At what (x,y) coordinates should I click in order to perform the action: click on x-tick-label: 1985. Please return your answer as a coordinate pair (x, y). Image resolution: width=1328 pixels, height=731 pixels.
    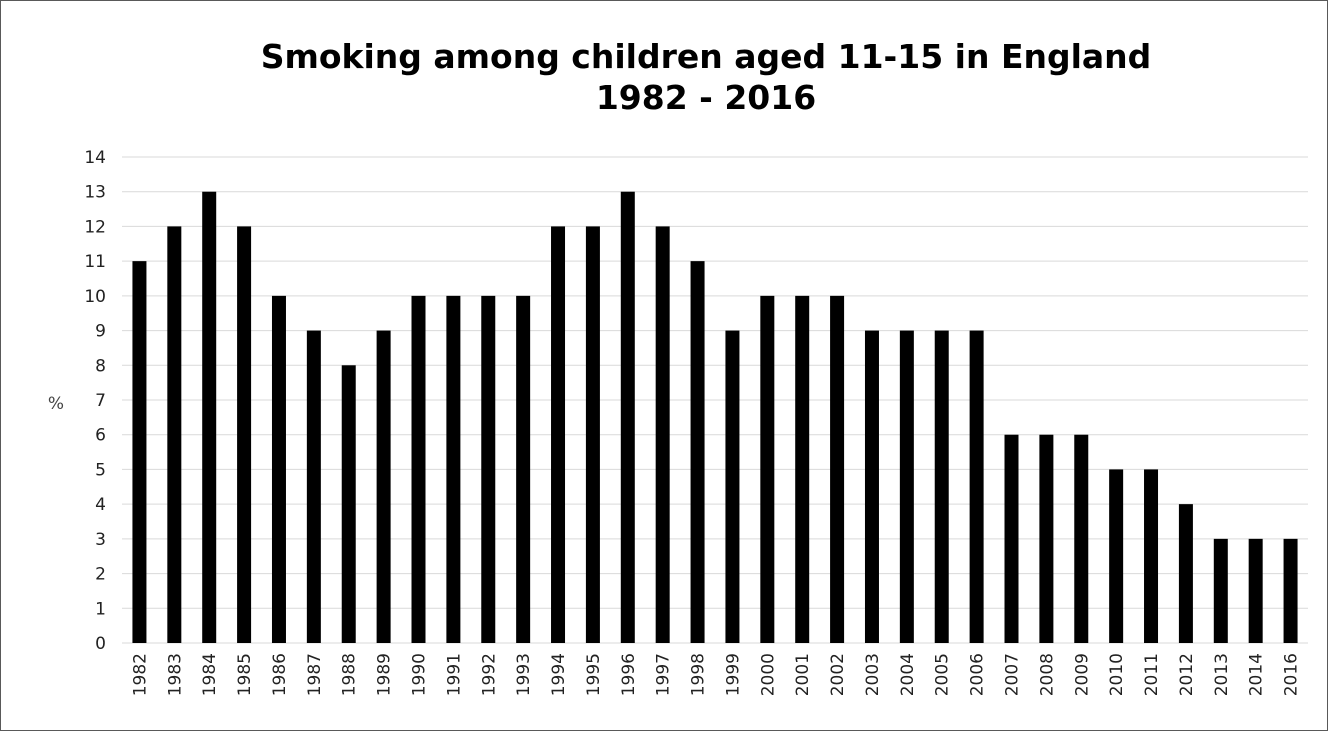
    Looking at the image, I should click on (245, 674).